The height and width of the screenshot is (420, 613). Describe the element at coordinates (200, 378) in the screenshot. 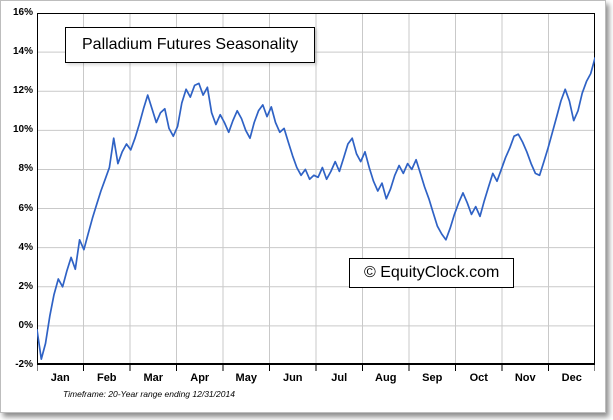

I see `month-label: Apr` at that location.